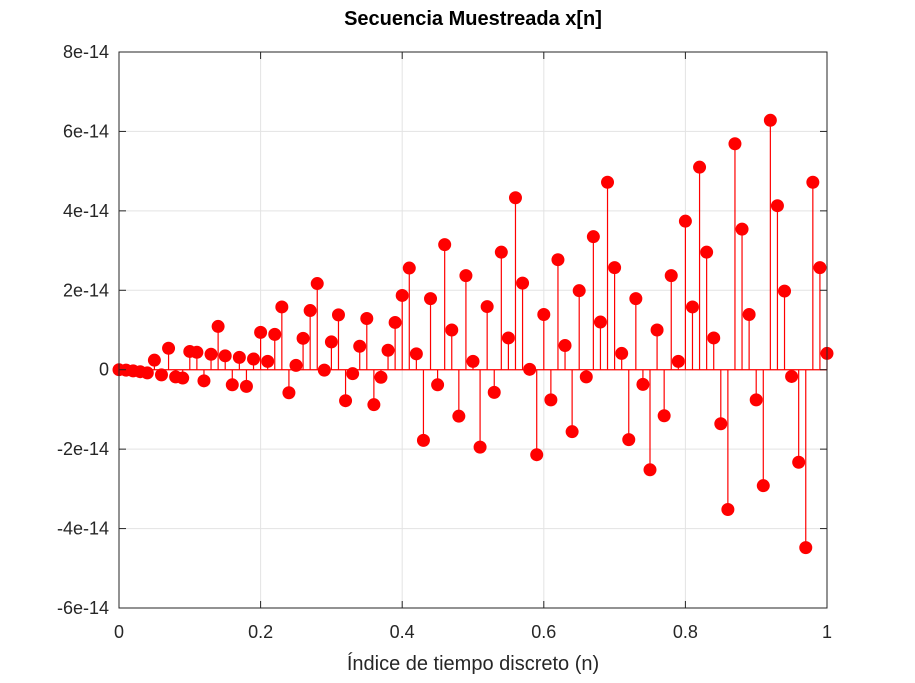  What do you see at coordinates (685, 632) in the screenshot?
I see `x-tick-label: 0.8` at bounding box center [685, 632].